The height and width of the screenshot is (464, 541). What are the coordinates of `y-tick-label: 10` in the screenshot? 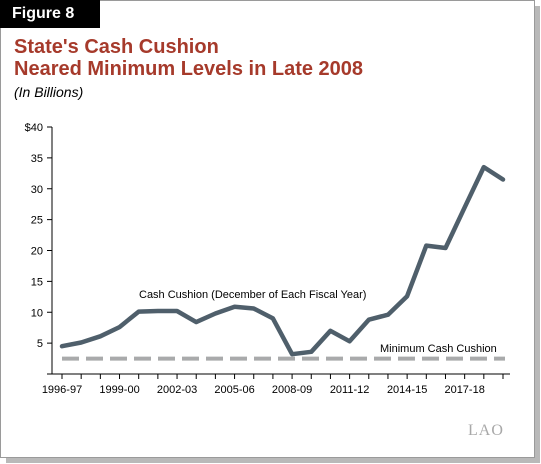 It's located at (37, 313).